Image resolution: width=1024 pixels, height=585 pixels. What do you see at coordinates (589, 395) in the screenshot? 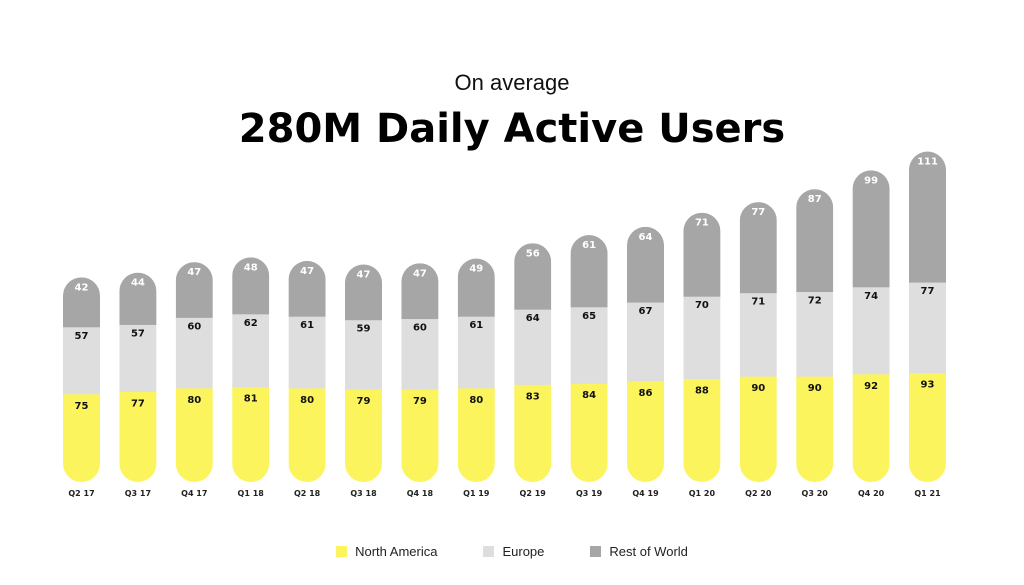
I see `data-label-north-america-q3-19: 84` at bounding box center [589, 395].